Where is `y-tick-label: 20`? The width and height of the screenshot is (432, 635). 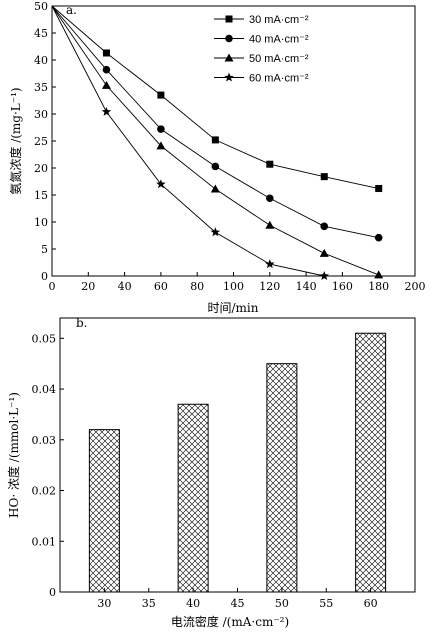 y-tick-label: 20 is located at coordinates (41, 168).